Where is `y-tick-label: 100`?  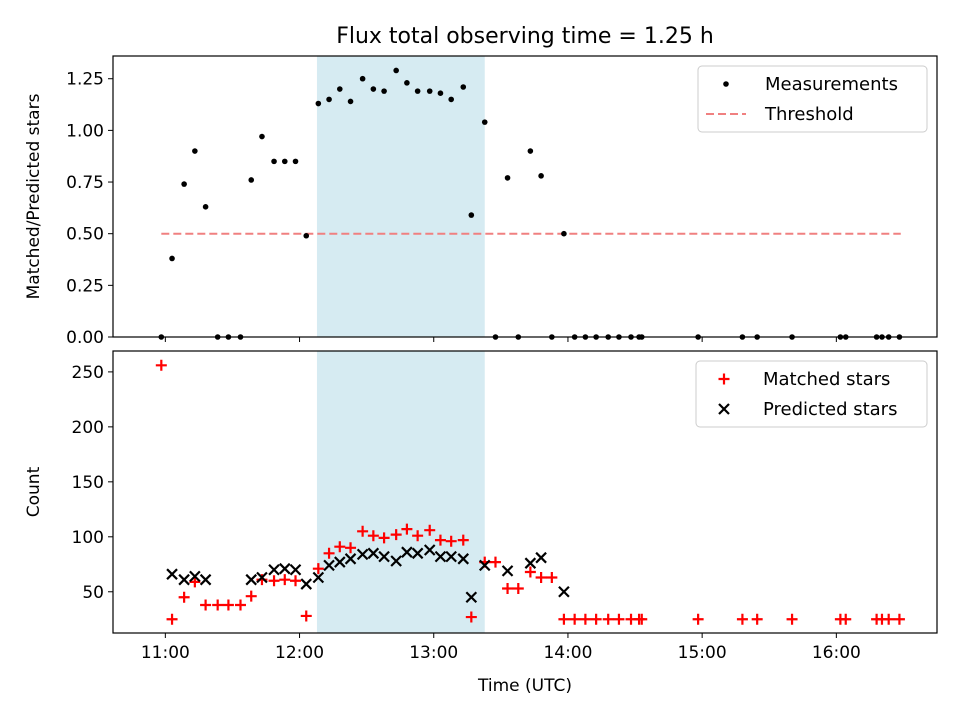 y-tick-label: 100 is located at coordinates (88, 538).